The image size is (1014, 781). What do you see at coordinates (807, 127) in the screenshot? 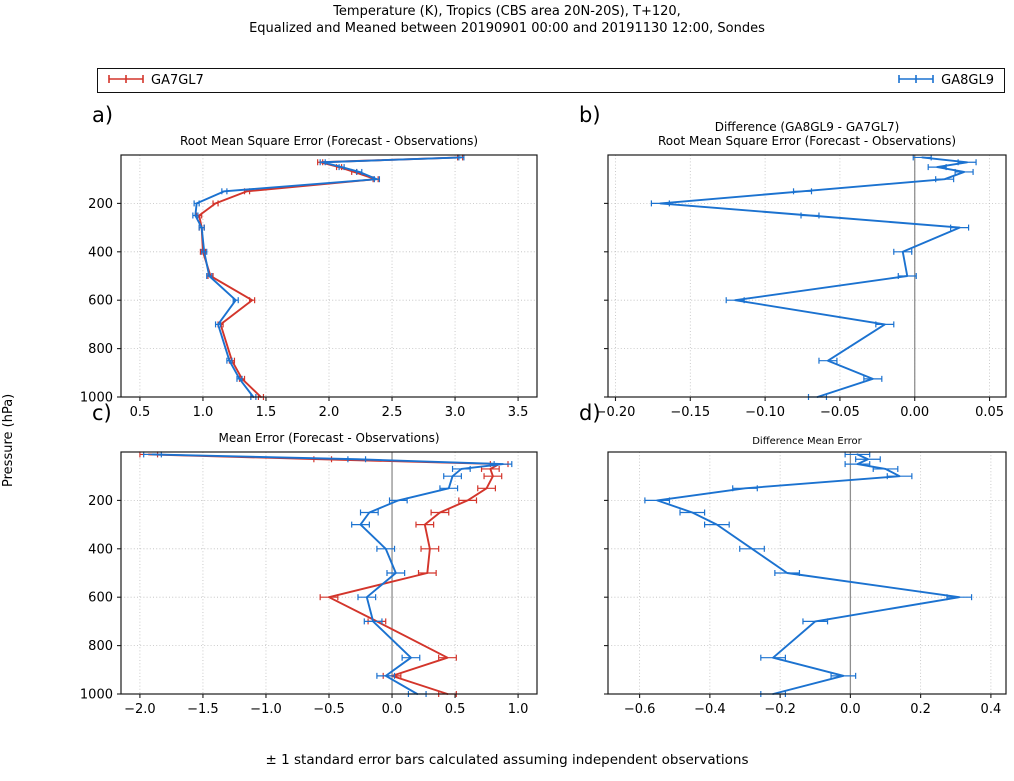
I see `panel-b-title-line1: Difference (GA8GL9 - GA7GL7)` at bounding box center [807, 127].